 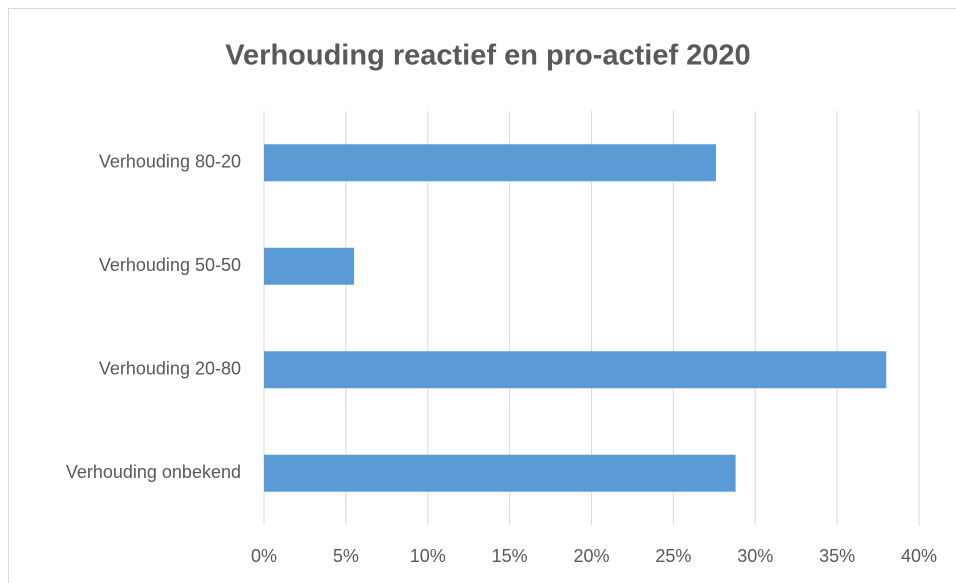 I want to click on x-tick-label: 15%, so click(x=510, y=556).